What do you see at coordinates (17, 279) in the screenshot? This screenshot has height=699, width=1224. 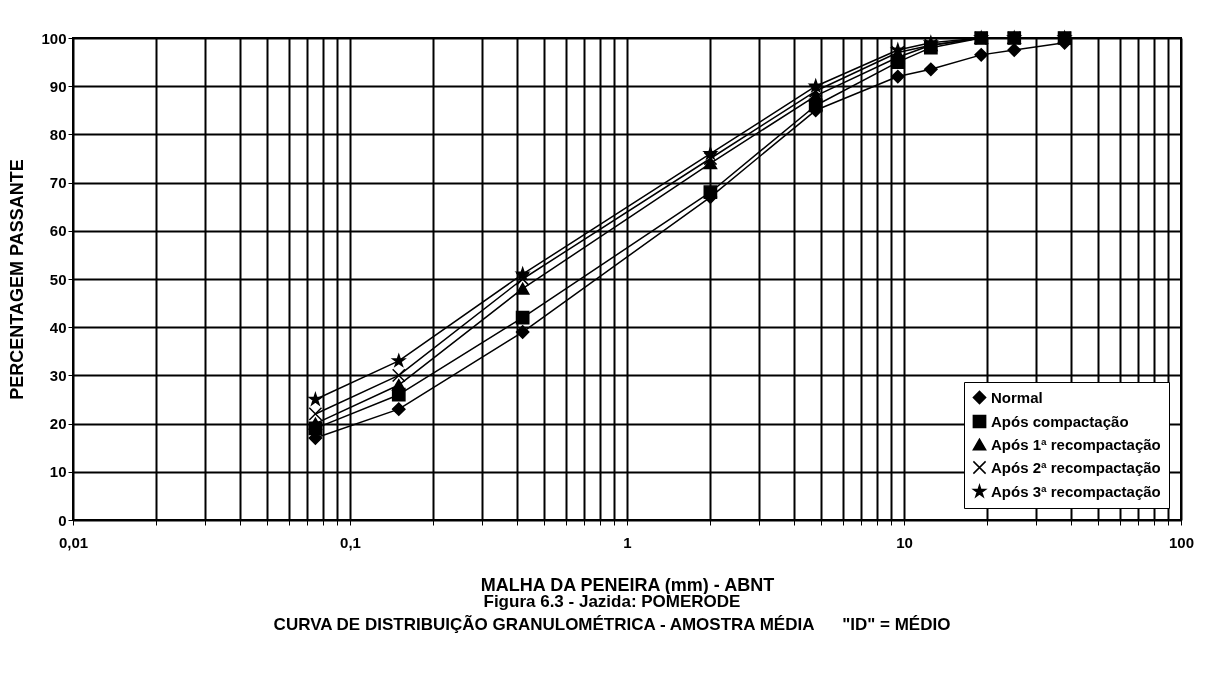 I see `y-axis-title: PERCENTAGEM PASSANTE` at bounding box center [17, 279].